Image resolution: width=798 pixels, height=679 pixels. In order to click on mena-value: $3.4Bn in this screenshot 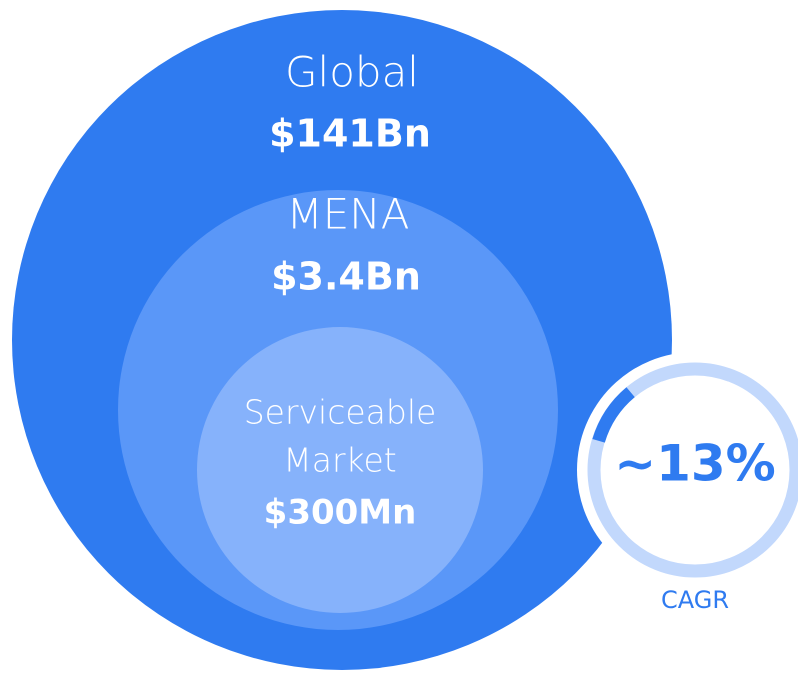, I will do `click(346, 277)`.